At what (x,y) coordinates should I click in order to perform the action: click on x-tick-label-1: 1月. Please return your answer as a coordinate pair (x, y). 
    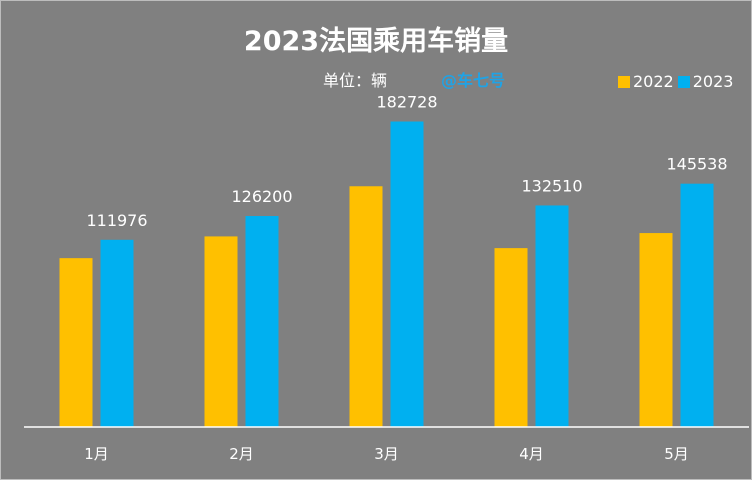
    Looking at the image, I should click on (96, 454).